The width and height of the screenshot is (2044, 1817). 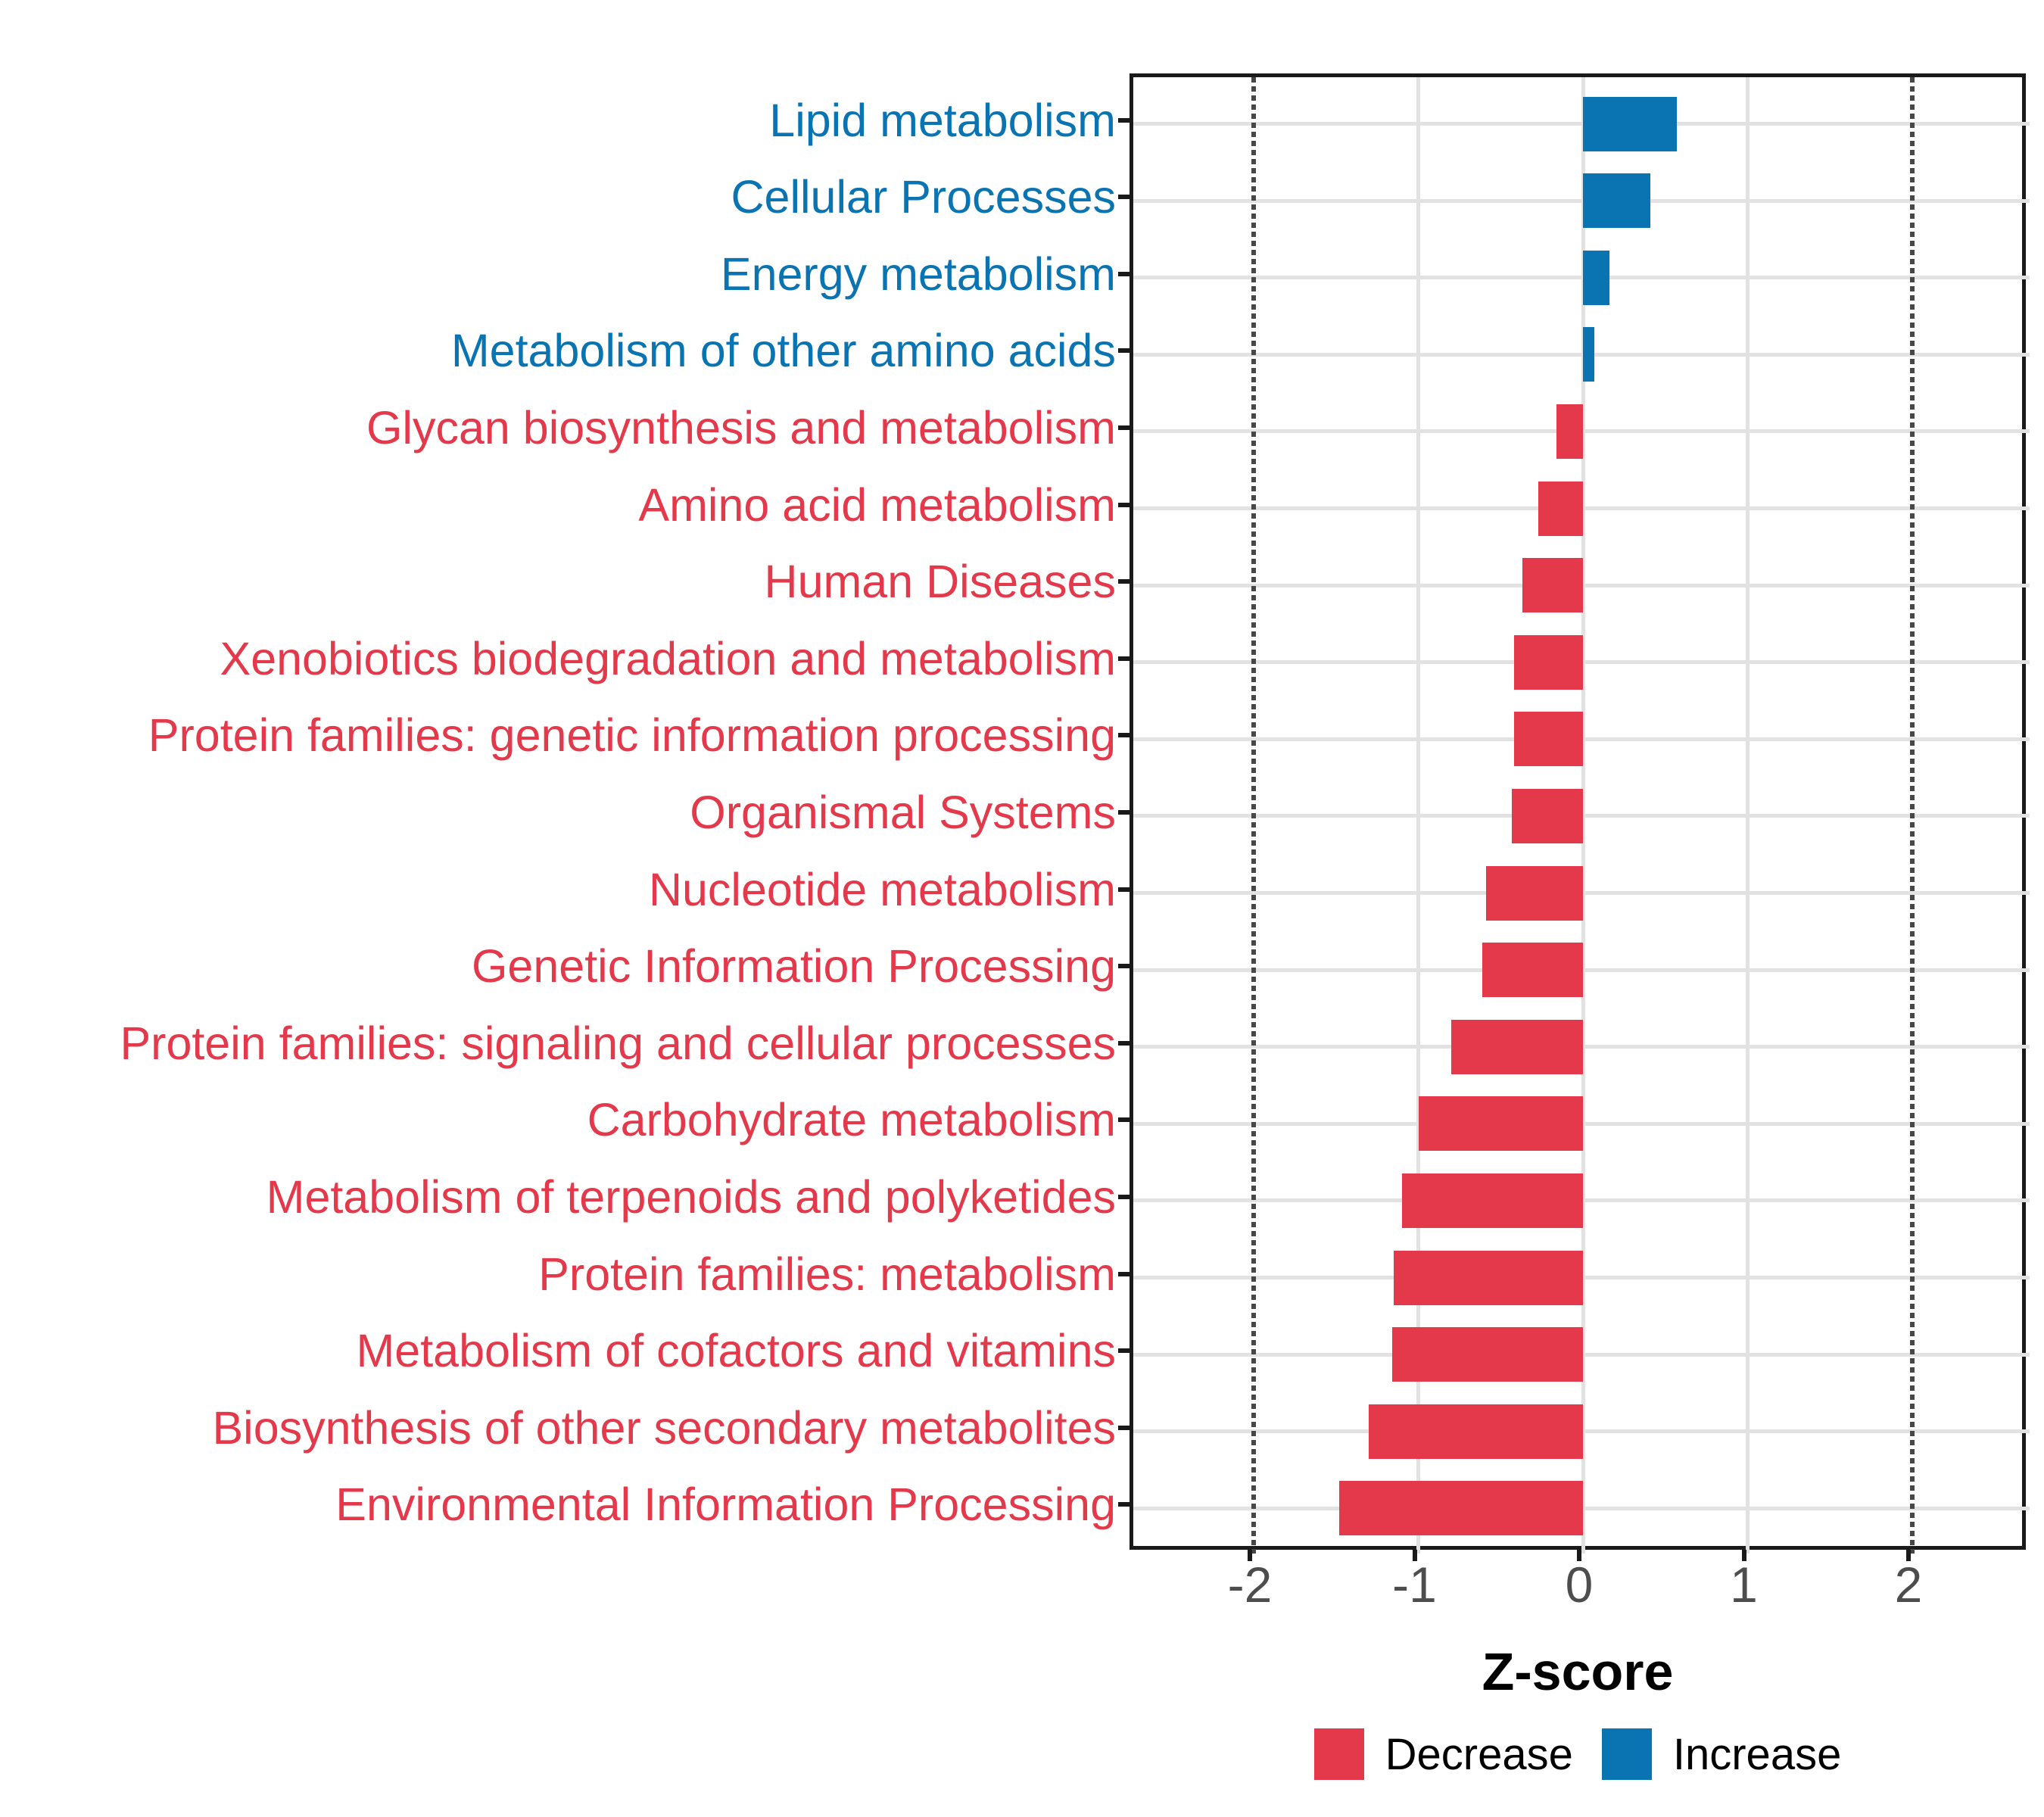 What do you see at coordinates (794, 966) in the screenshot?
I see `y-axis-label: Genetic Information Processing` at bounding box center [794, 966].